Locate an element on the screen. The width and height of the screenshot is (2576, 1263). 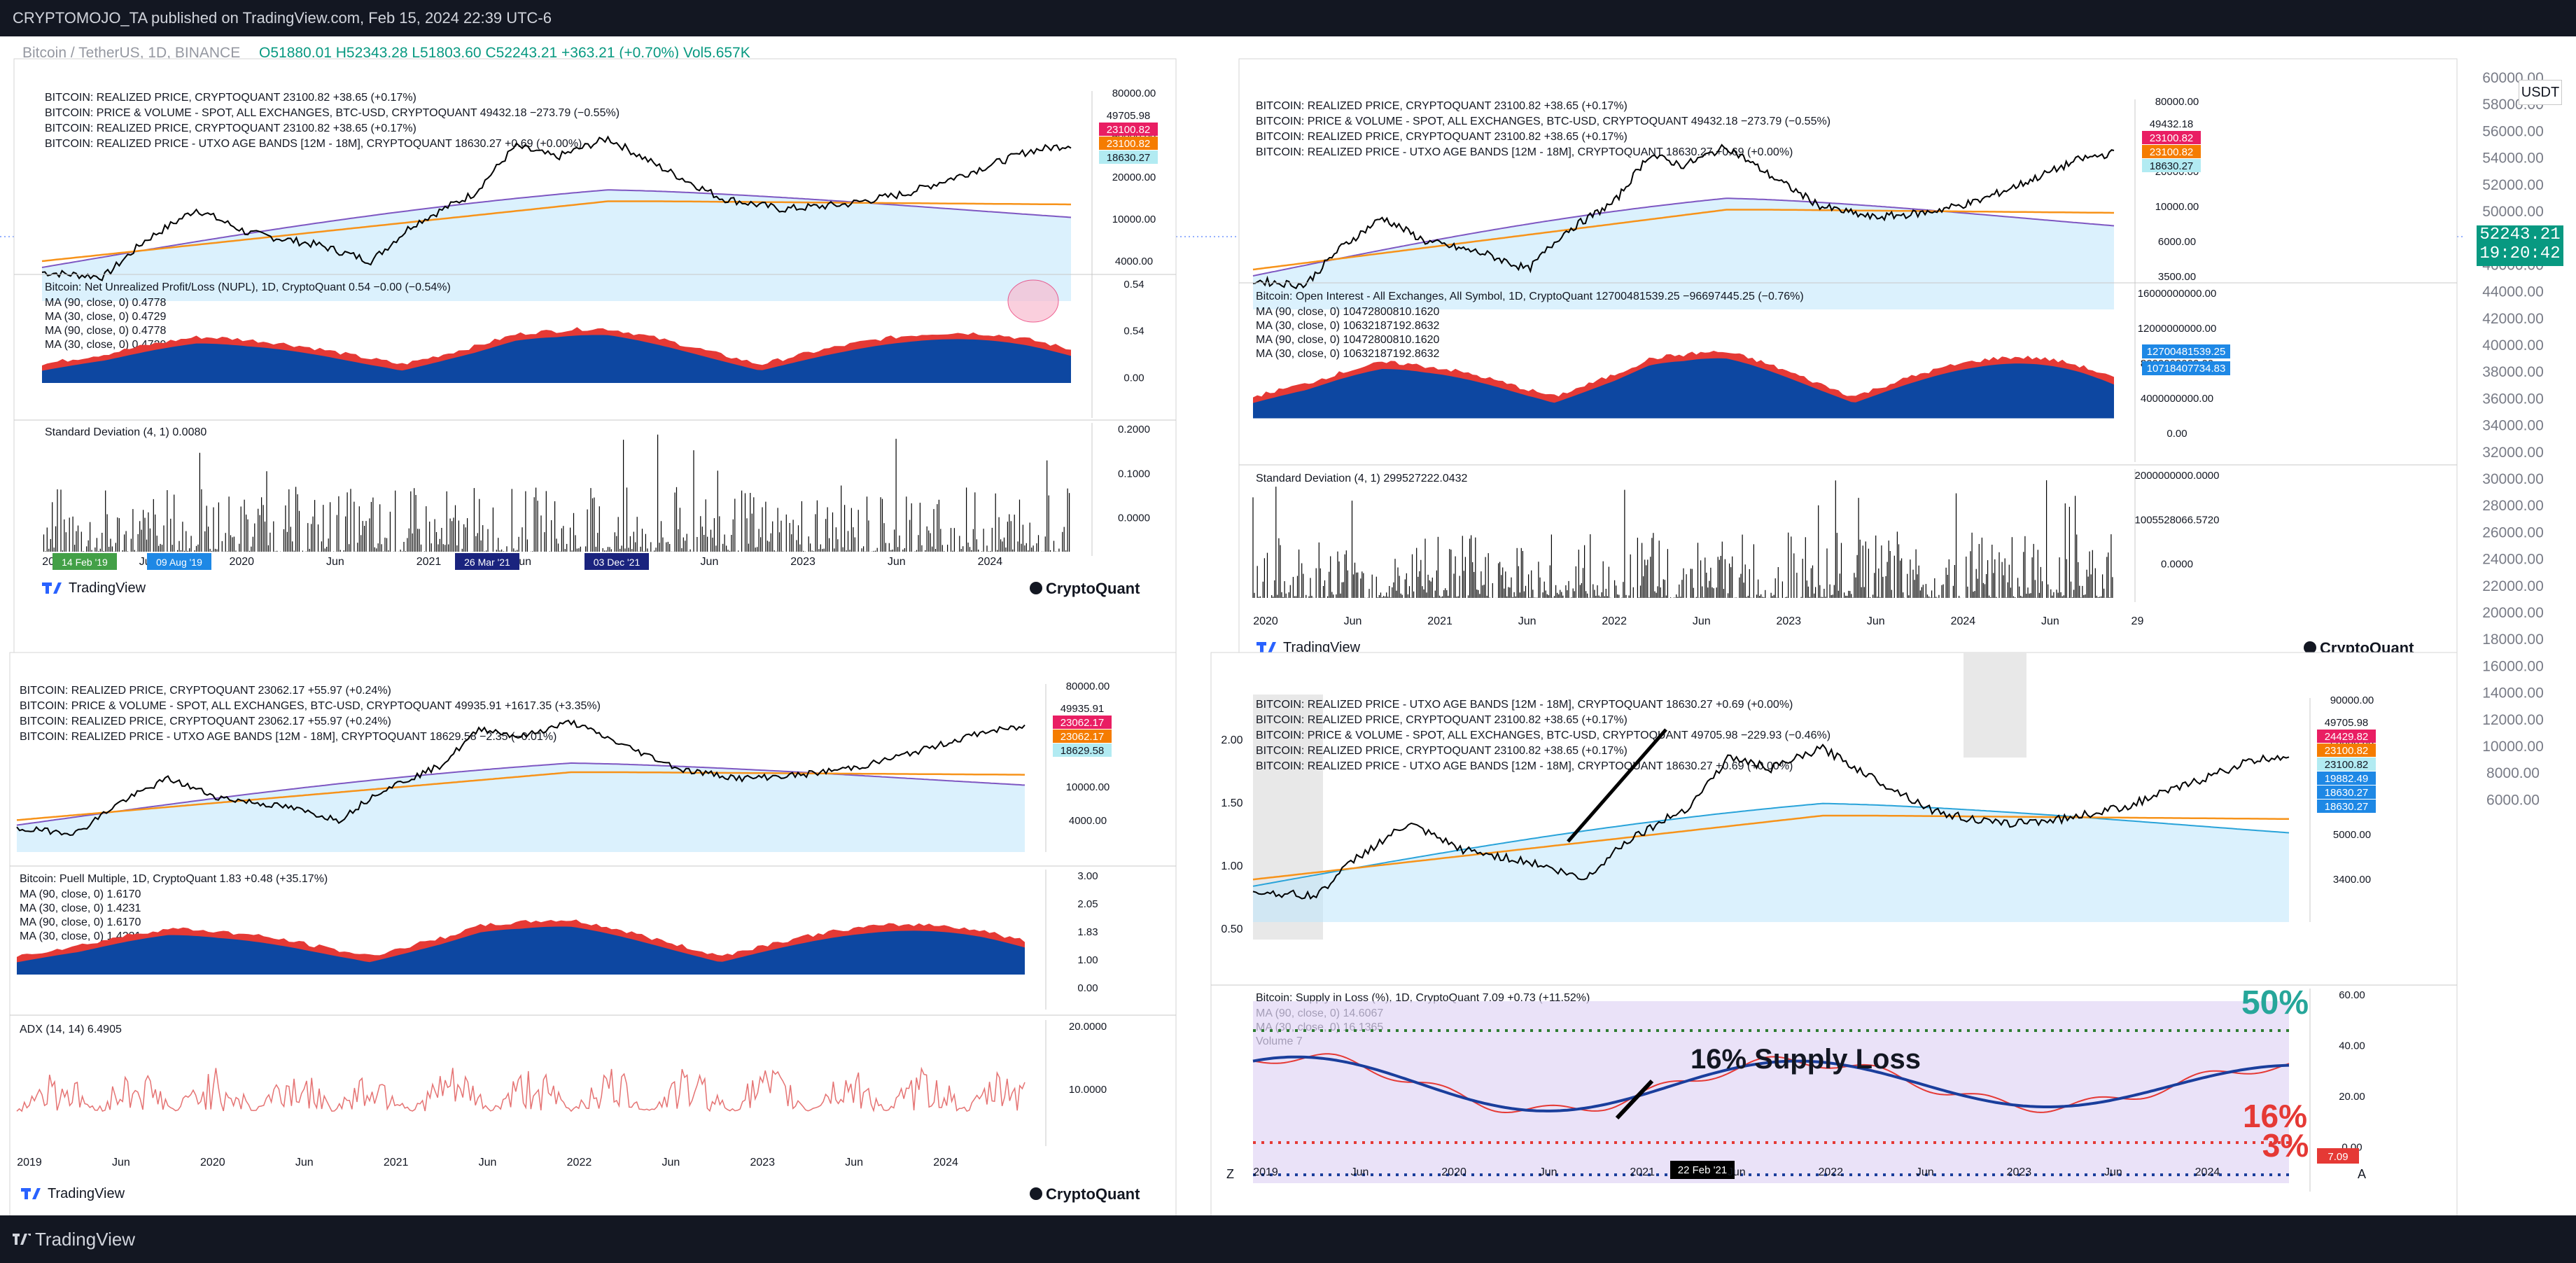
footer-brand: TradingView is located at coordinates (85, 1239).